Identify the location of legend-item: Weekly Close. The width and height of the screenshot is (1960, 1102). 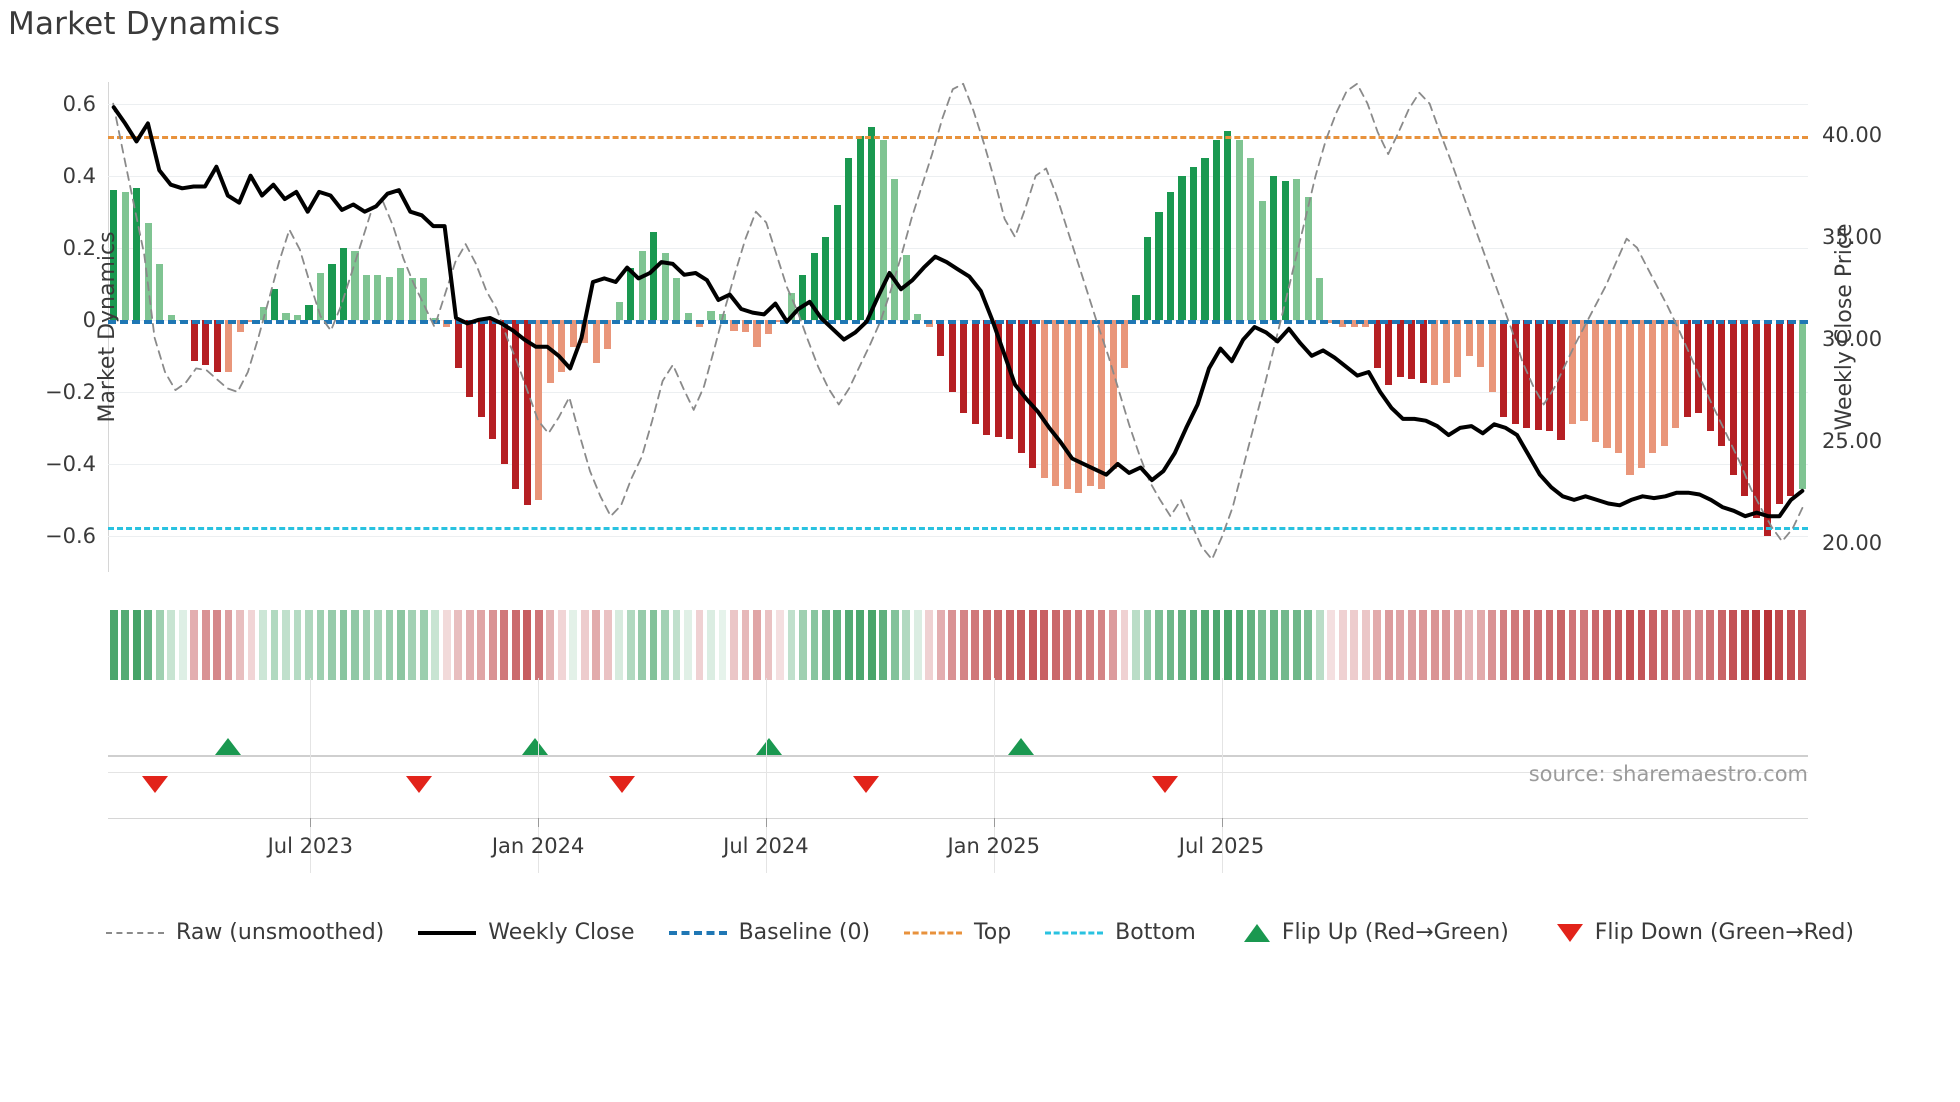
(526, 932).